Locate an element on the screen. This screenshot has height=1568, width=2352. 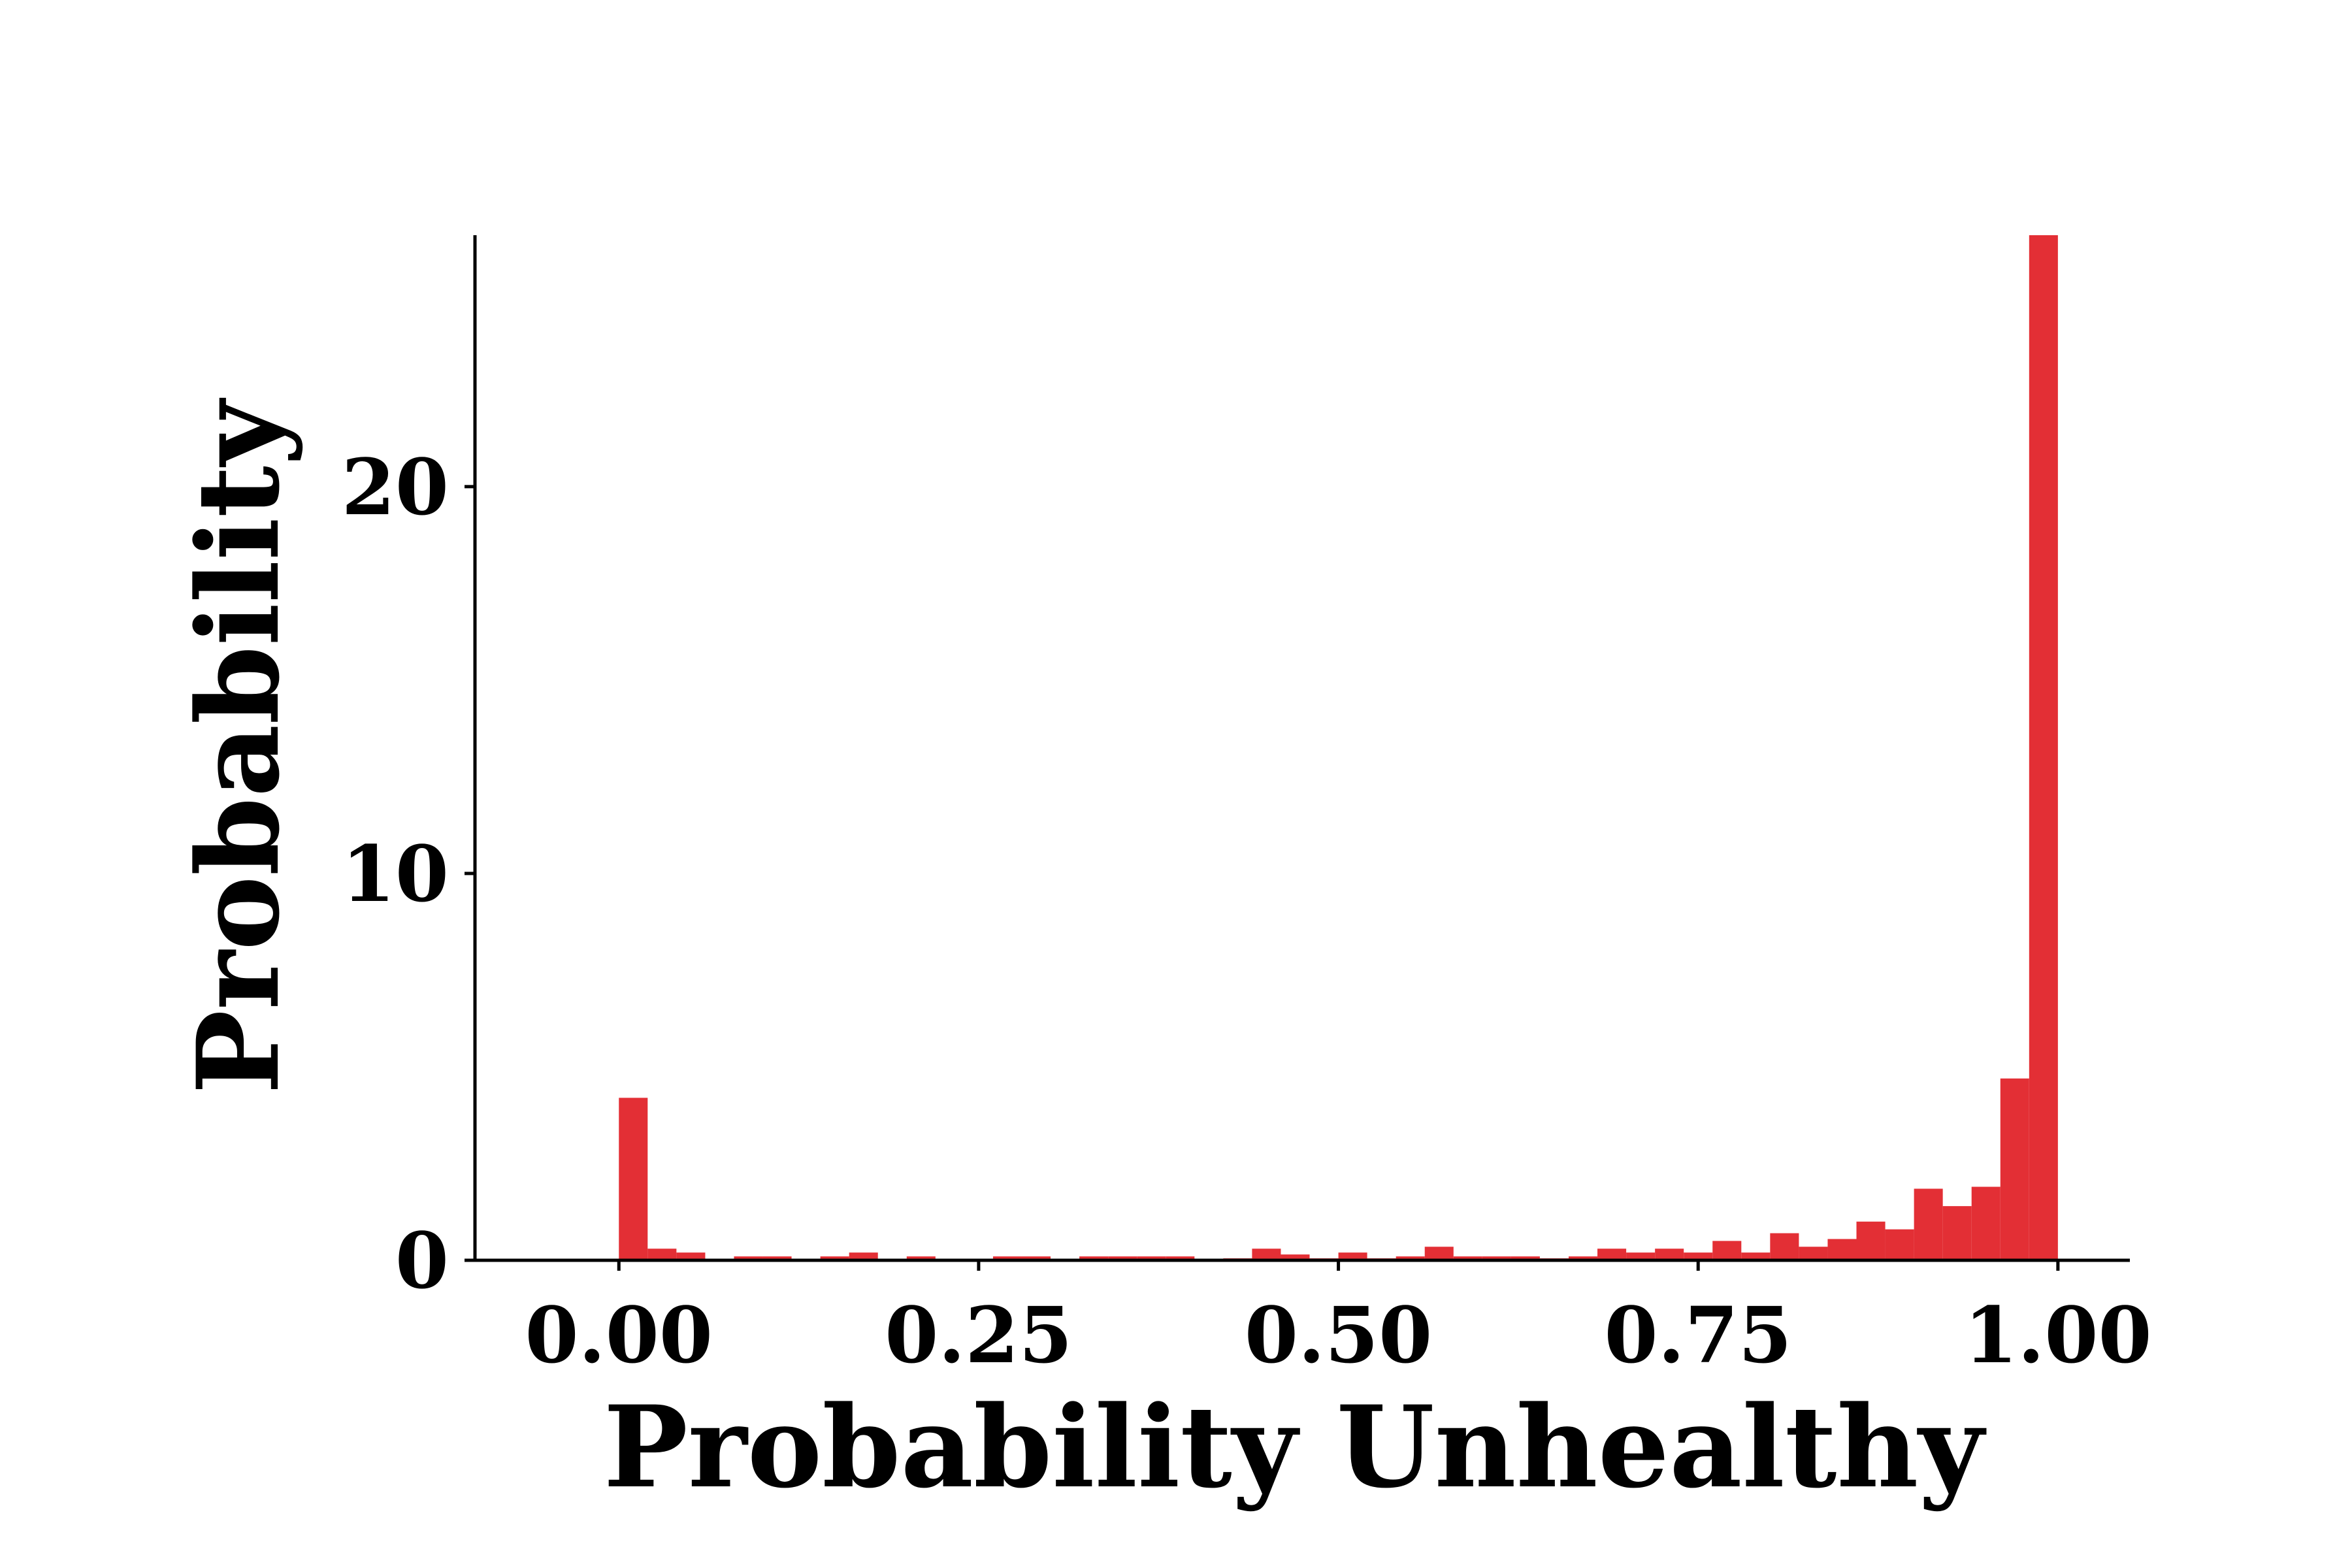
y-axis-title: Probability is located at coordinates (238, 745).